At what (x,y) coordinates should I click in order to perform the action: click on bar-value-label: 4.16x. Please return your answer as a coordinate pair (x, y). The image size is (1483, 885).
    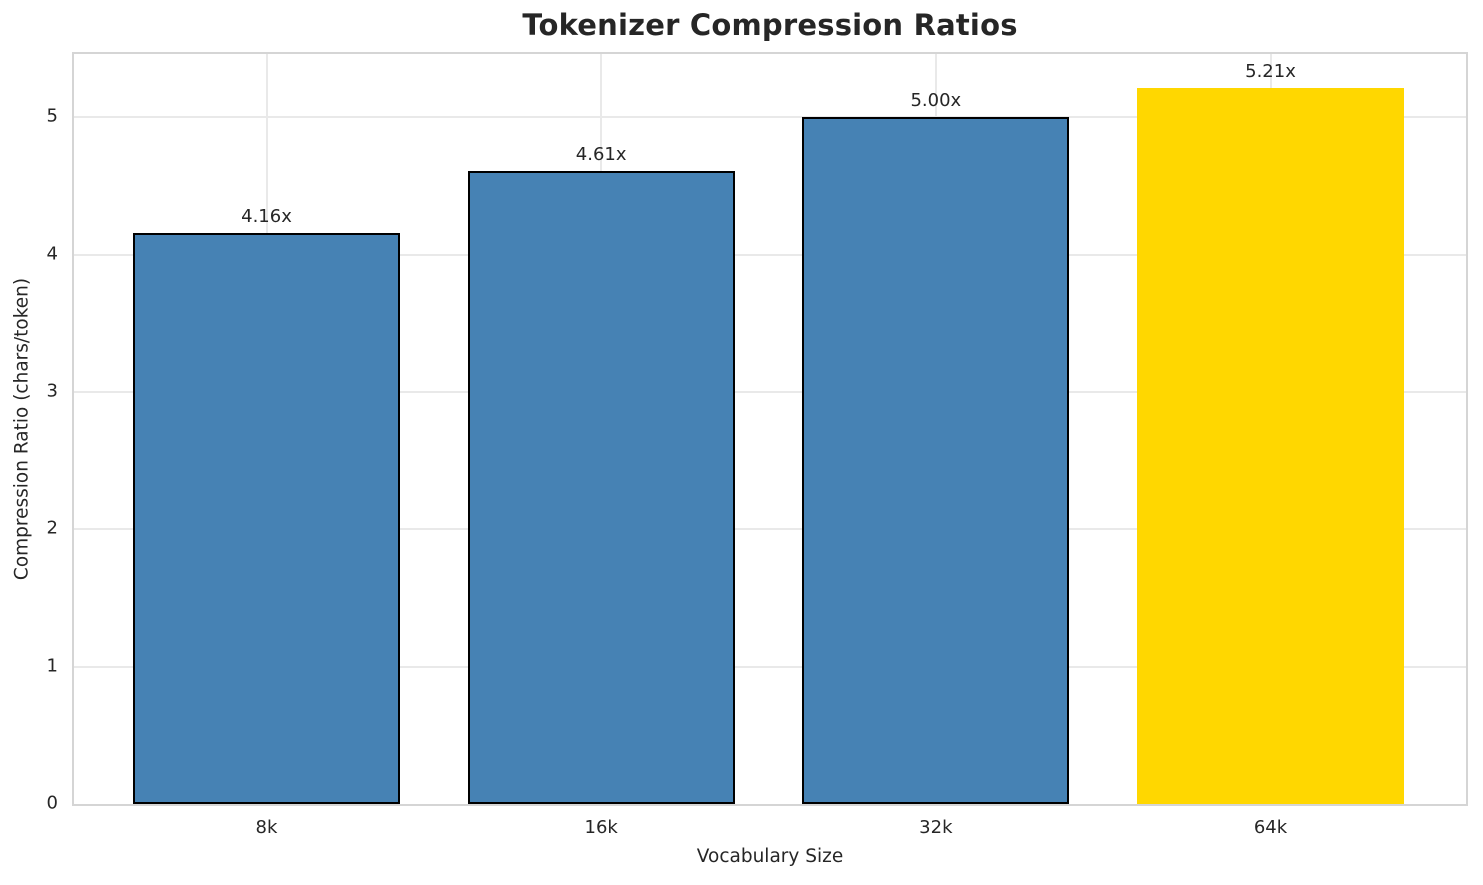
    Looking at the image, I should click on (266, 216).